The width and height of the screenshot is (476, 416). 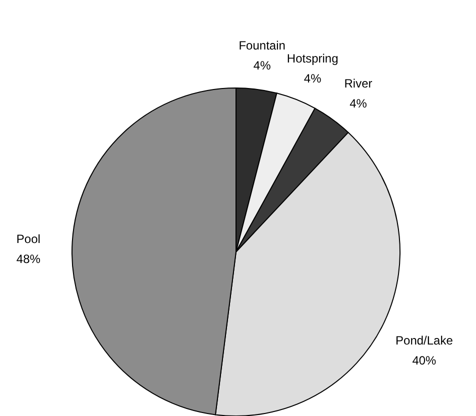 What do you see at coordinates (312, 59) in the screenshot?
I see `slice-label: Hotspring` at bounding box center [312, 59].